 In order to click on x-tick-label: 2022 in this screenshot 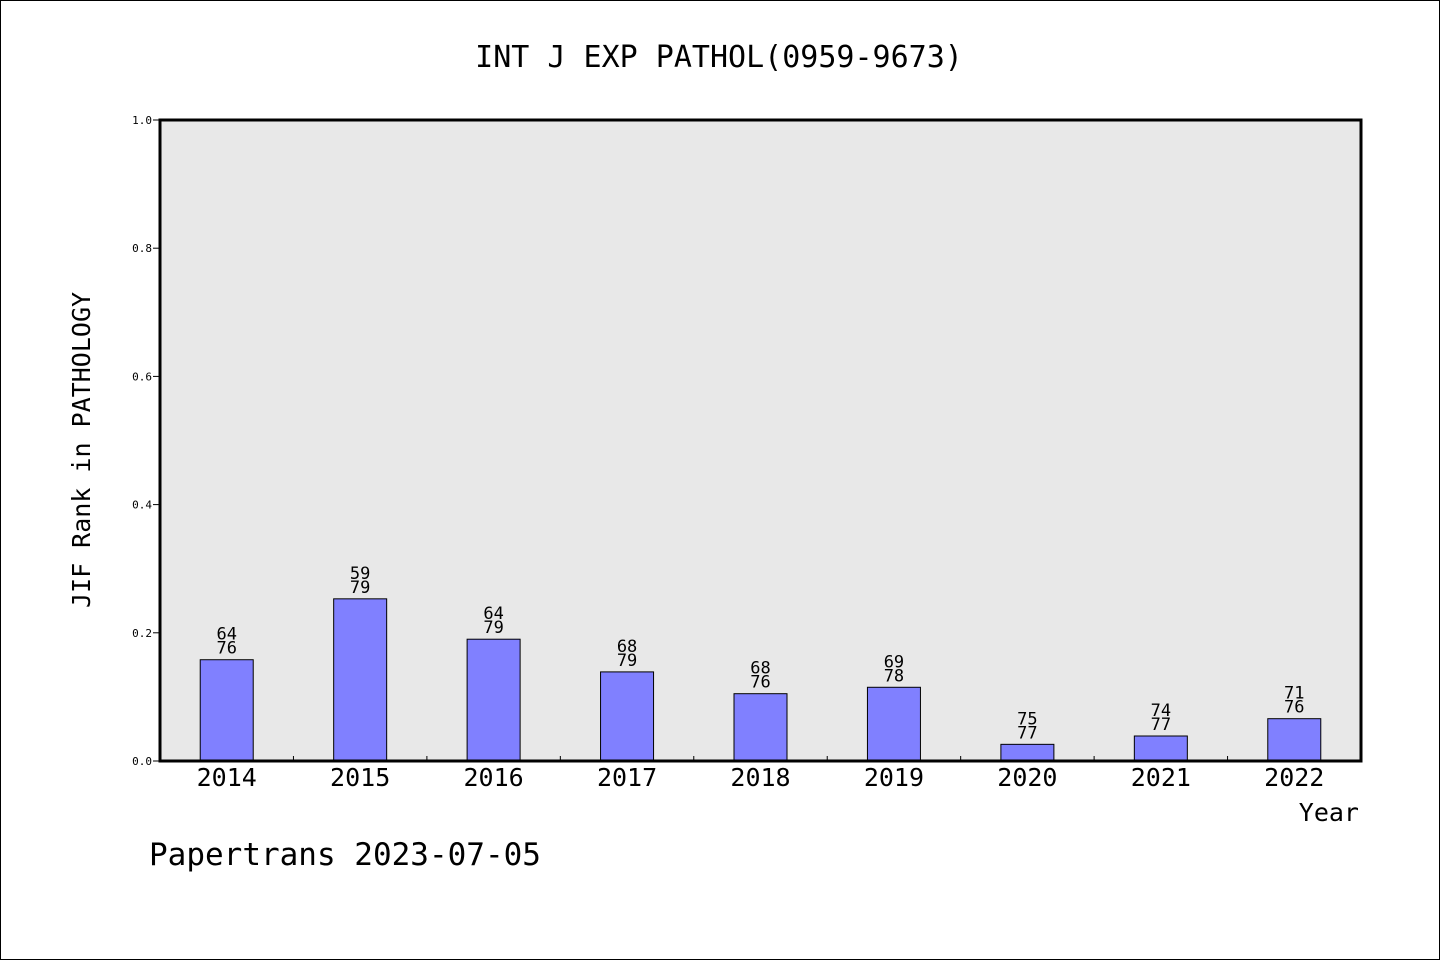, I will do `click(1294, 777)`.